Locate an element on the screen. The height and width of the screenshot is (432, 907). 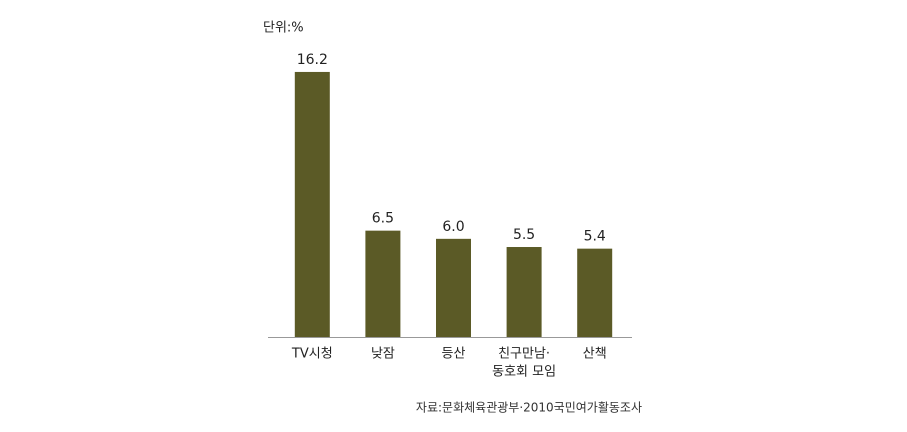
x-tick-label: 산책 is located at coordinates (595, 354).